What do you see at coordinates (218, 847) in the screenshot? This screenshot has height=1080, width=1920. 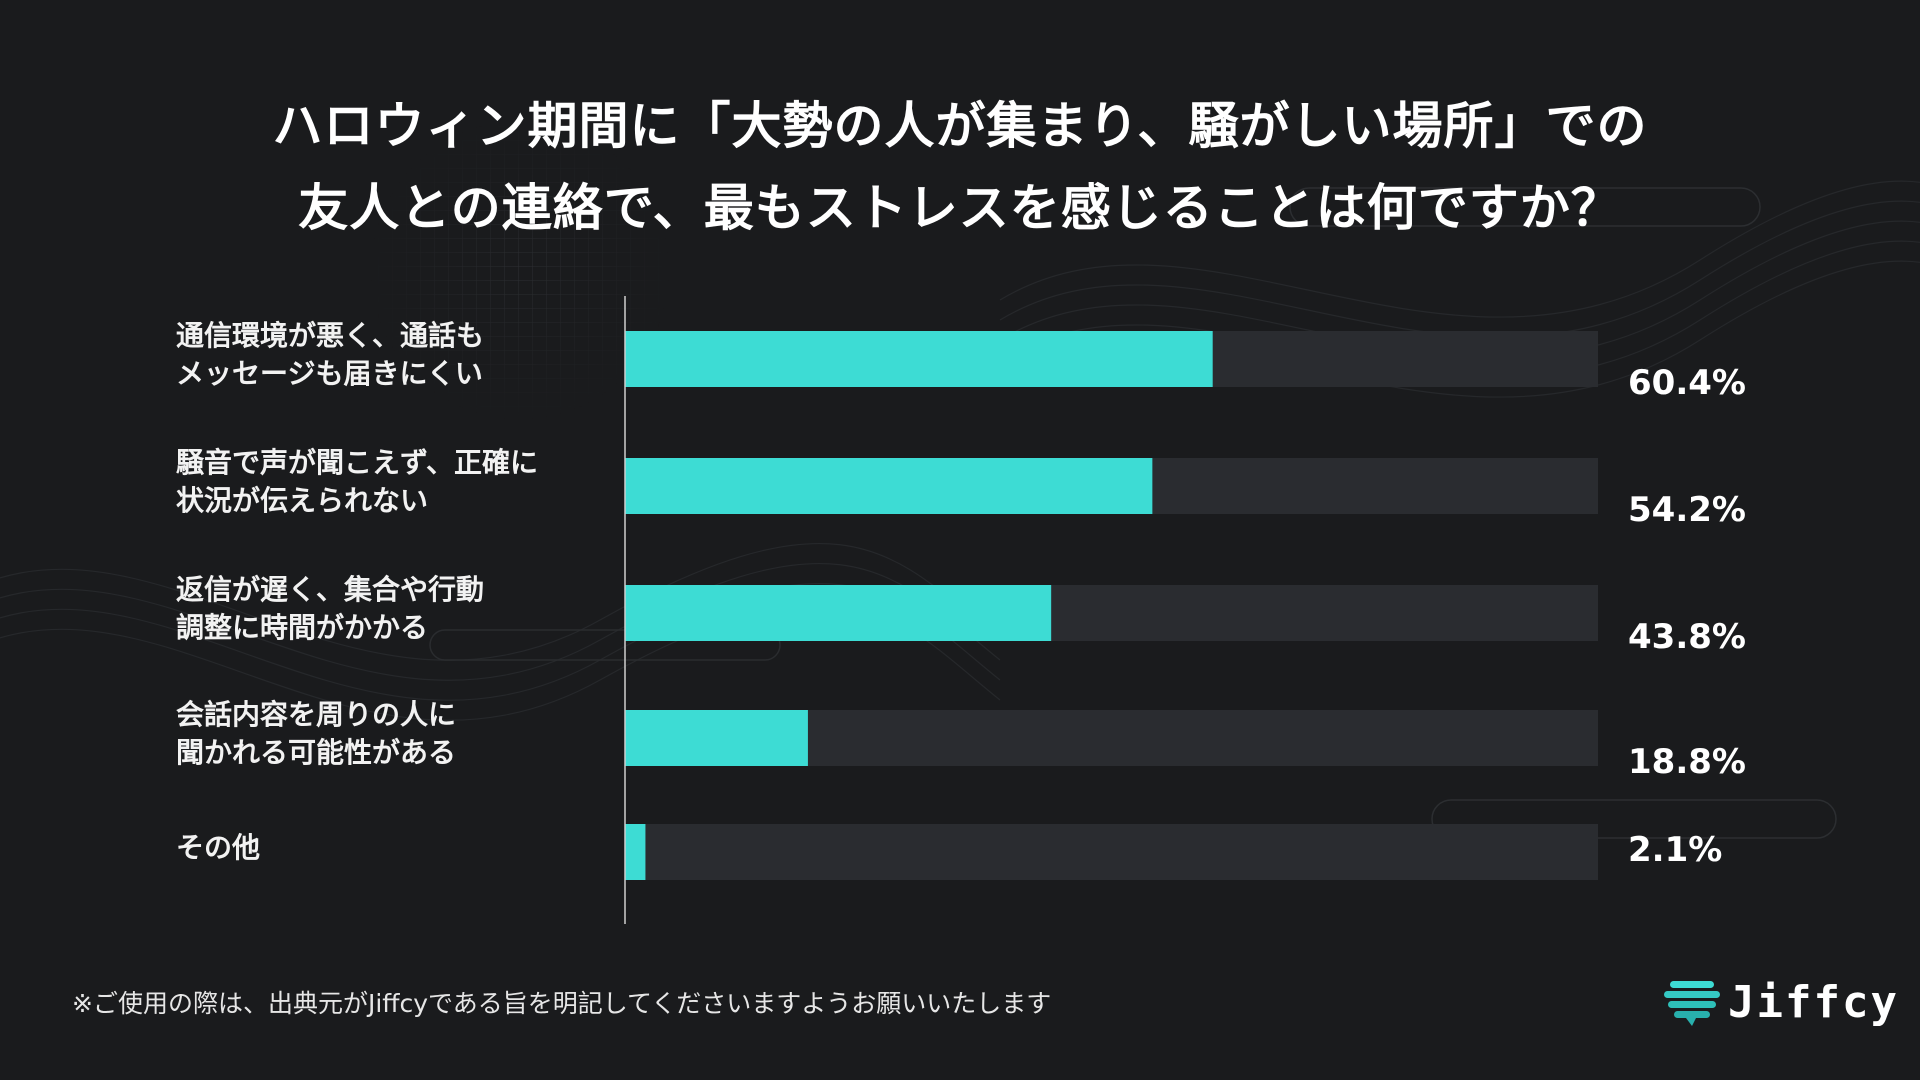 I see `category-label-line: その他` at bounding box center [218, 847].